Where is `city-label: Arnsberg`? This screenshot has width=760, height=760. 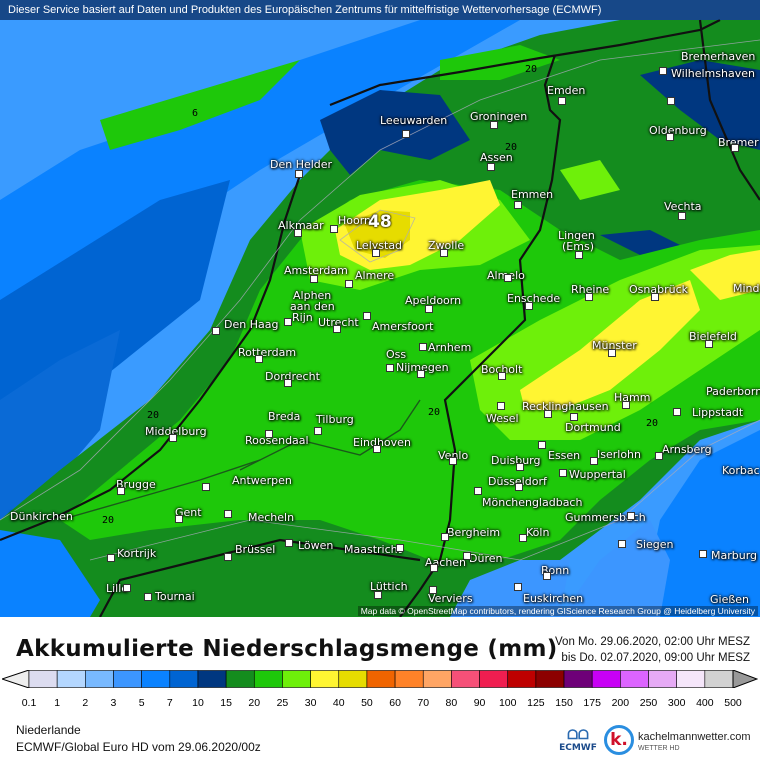
city-label: Arnsberg is located at coordinates (687, 449).